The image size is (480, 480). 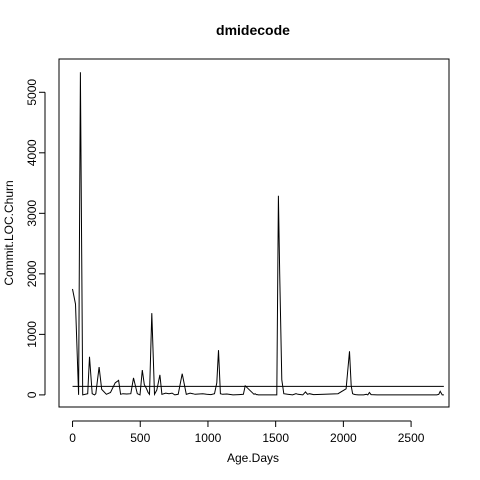 I want to click on y-tick-label: 2000, so click(x=32, y=273).